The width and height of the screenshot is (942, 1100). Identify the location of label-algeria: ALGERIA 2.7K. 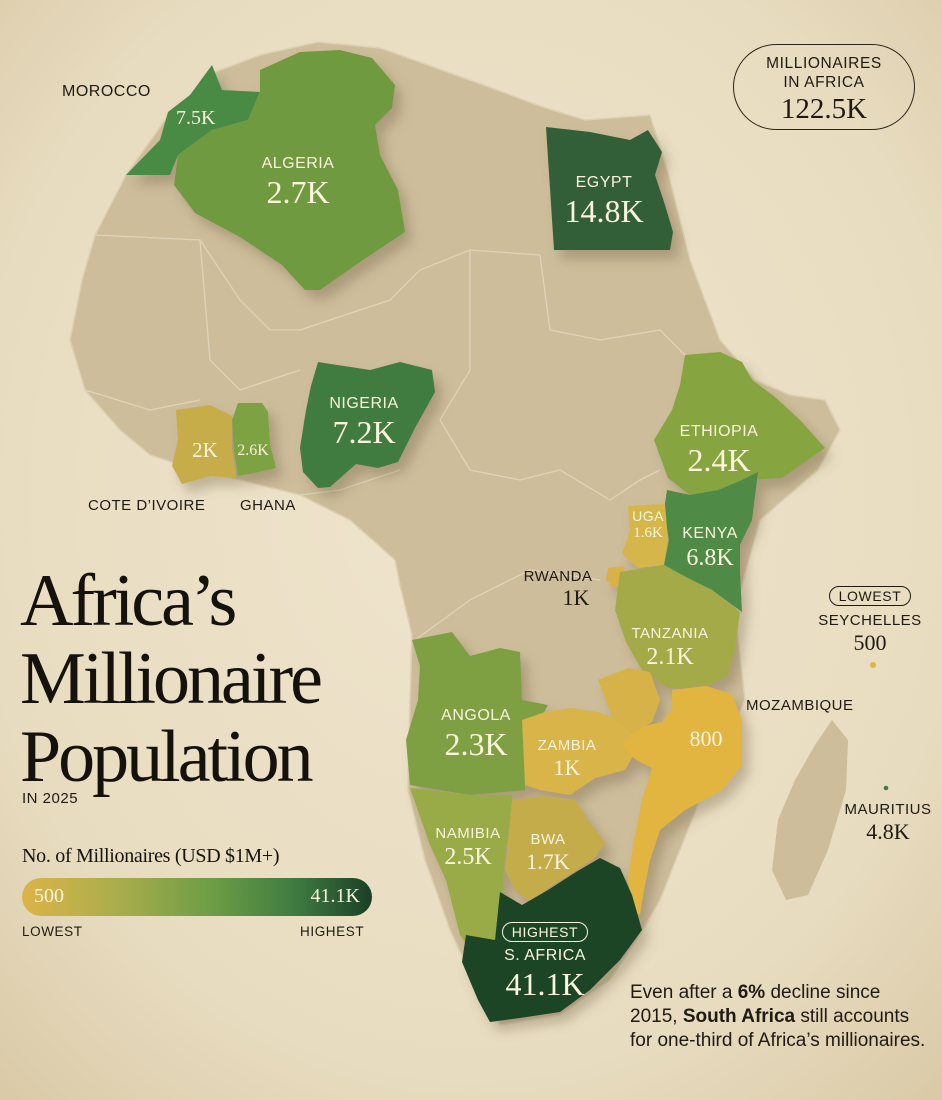
(298, 182).